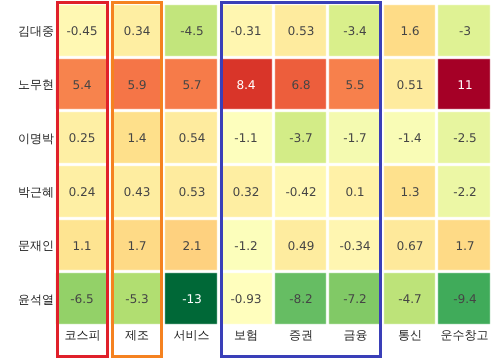  I want to click on x-tick-label: 통신, so click(410, 335).